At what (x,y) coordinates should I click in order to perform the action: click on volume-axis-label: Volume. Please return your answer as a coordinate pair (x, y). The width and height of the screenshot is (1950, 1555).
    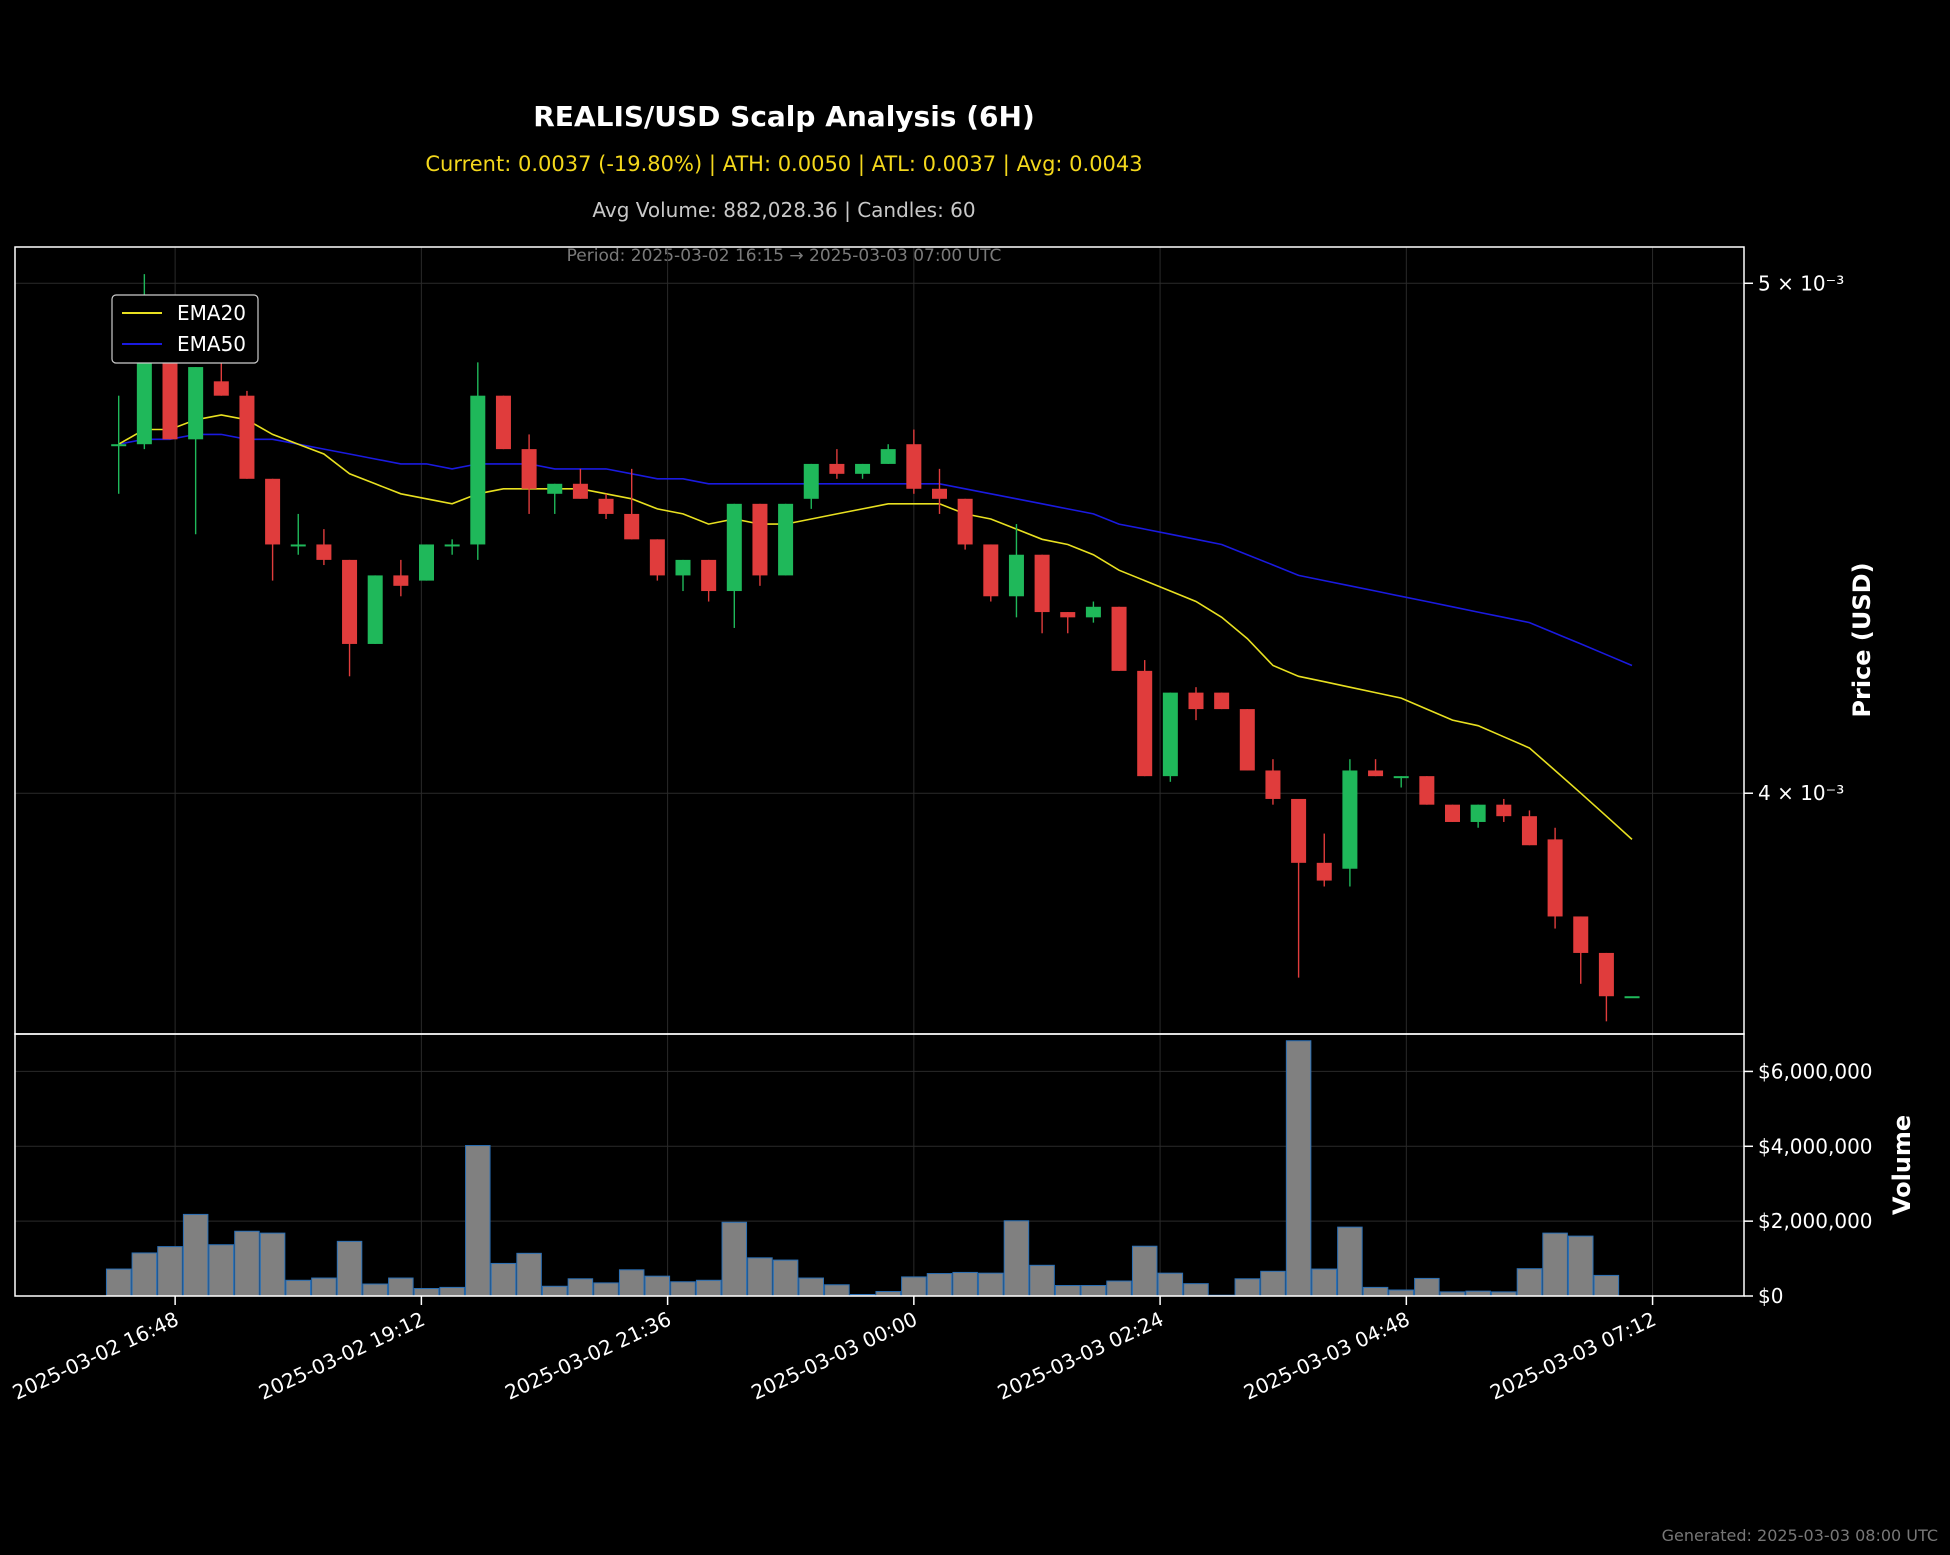
    Looking at the image, I should click on (1902, 1165).